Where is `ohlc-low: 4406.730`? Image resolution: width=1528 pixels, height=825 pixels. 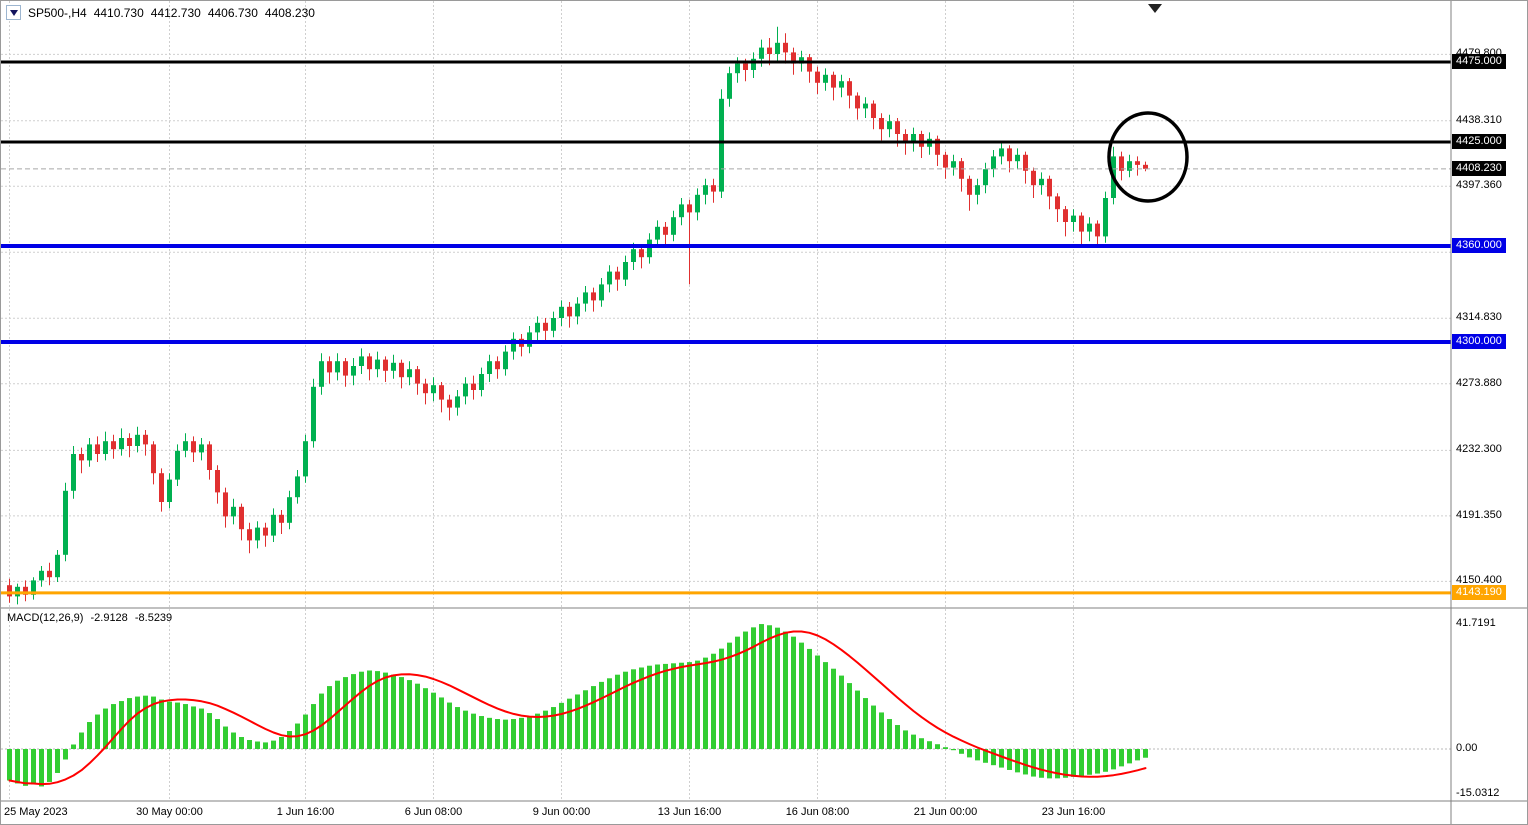 ohlc-low: 4406.730 is located at coordinates (232, 12).